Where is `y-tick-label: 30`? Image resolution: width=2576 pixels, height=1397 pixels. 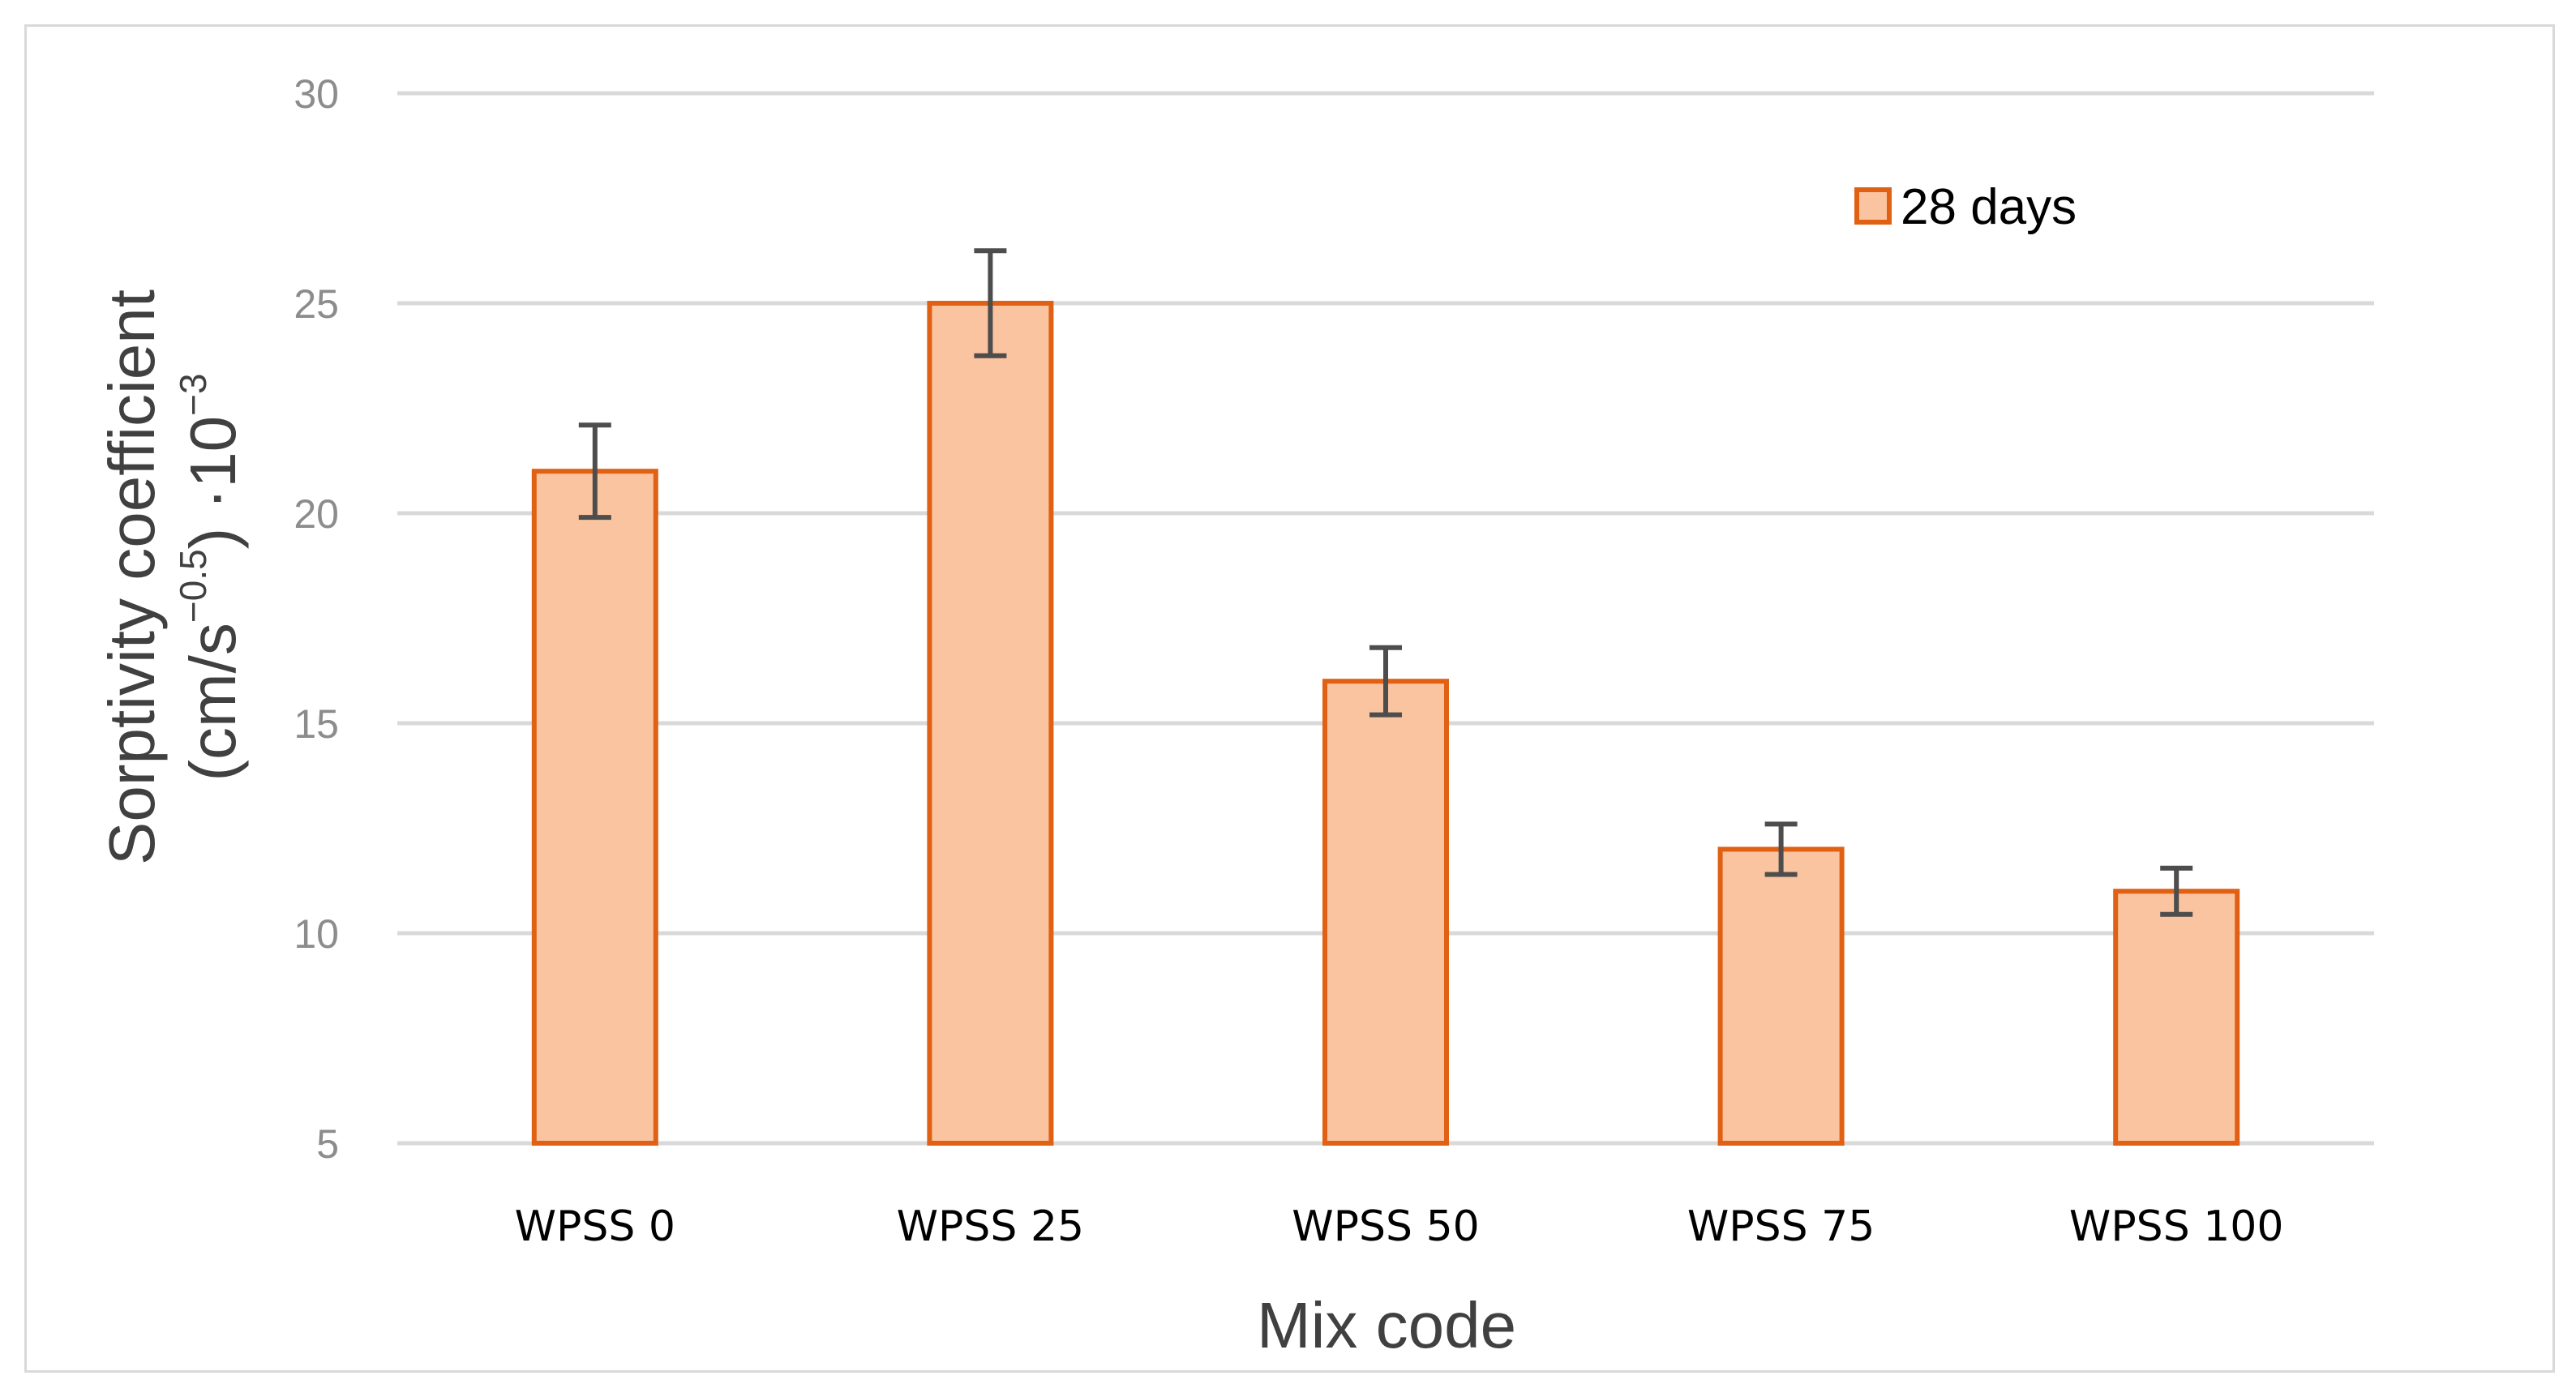
y-tick-label: 30 is located at coordinates (316, 94).